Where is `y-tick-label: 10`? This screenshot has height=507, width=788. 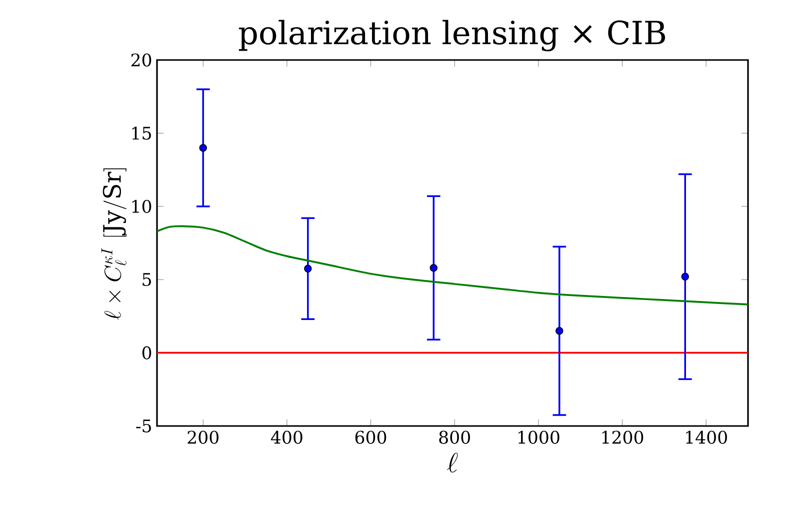
y-tick-label: 10 is located at coordinates (142, 206).